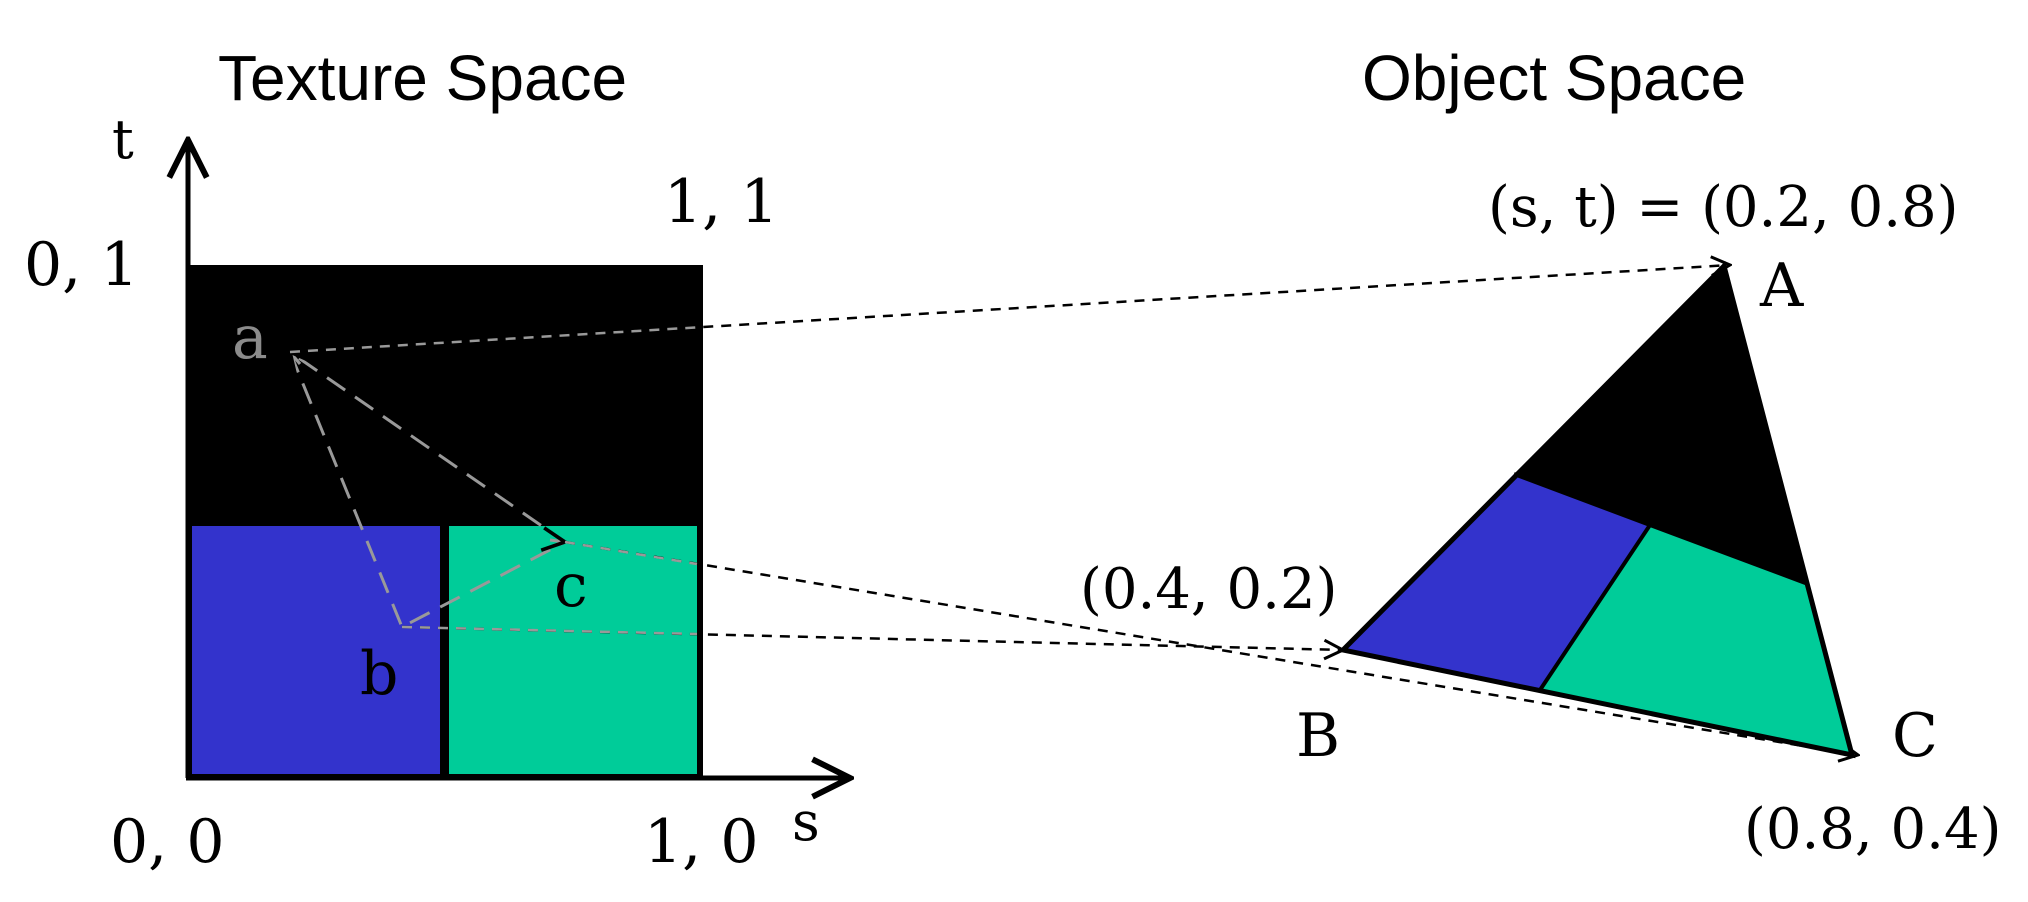 The image size is (2028, 902). I want to click on texture-green-region, so click(573, 650).